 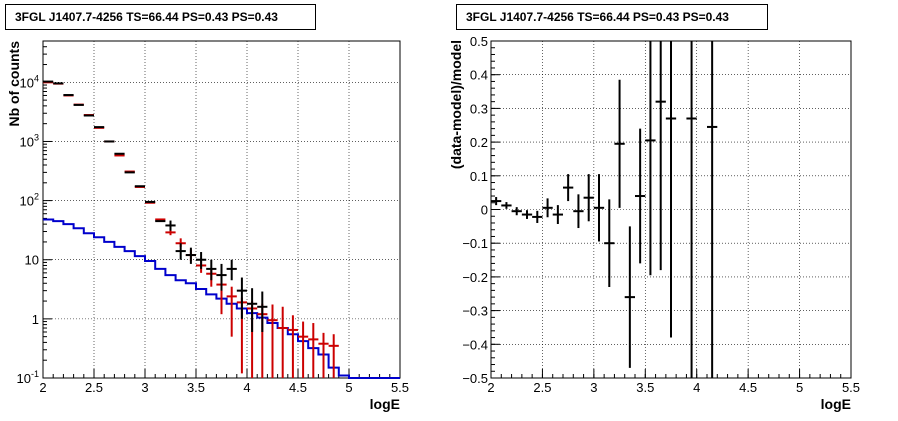 I want to click on y-tick-label: 0.2, so click(x=479, y=142).